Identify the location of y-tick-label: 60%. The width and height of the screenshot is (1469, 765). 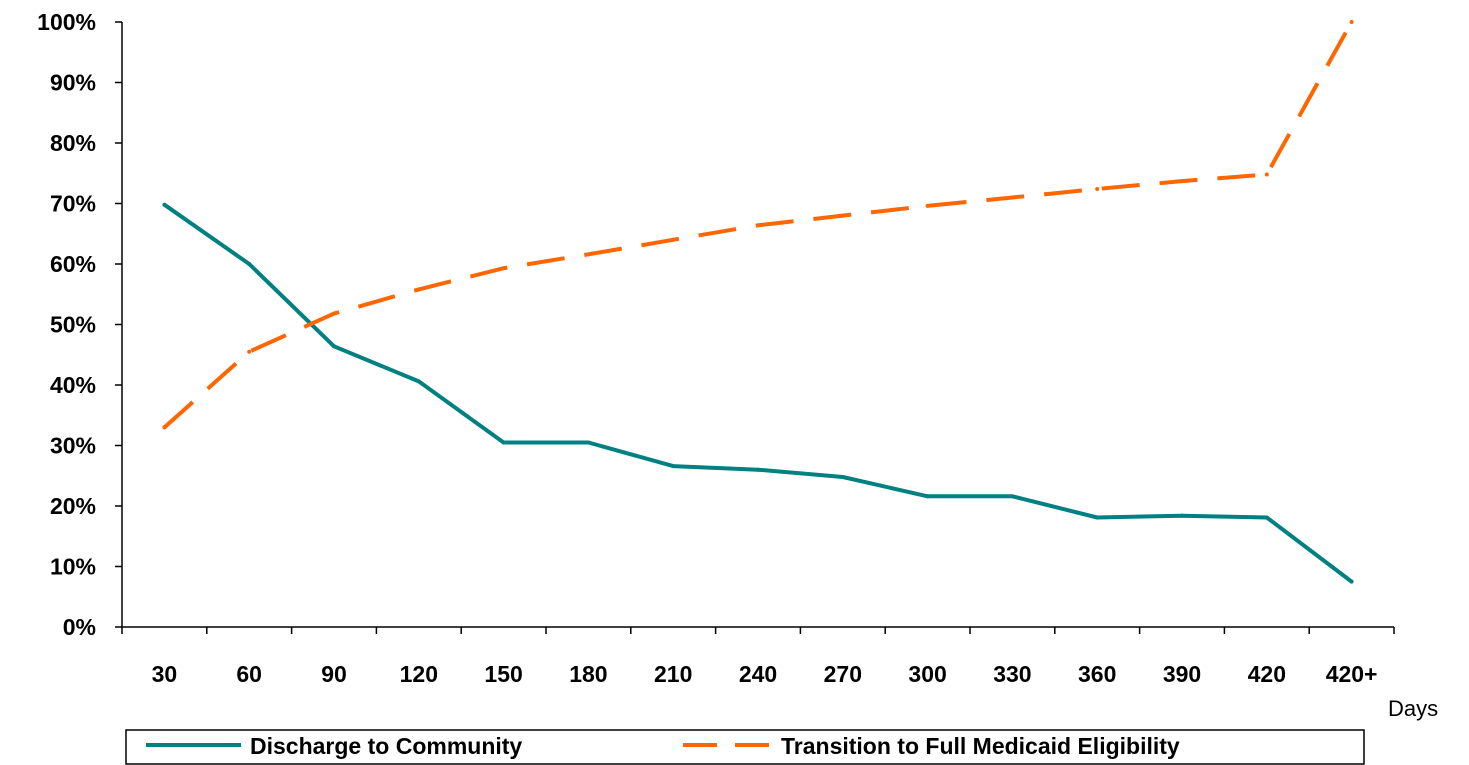
(73, 264).